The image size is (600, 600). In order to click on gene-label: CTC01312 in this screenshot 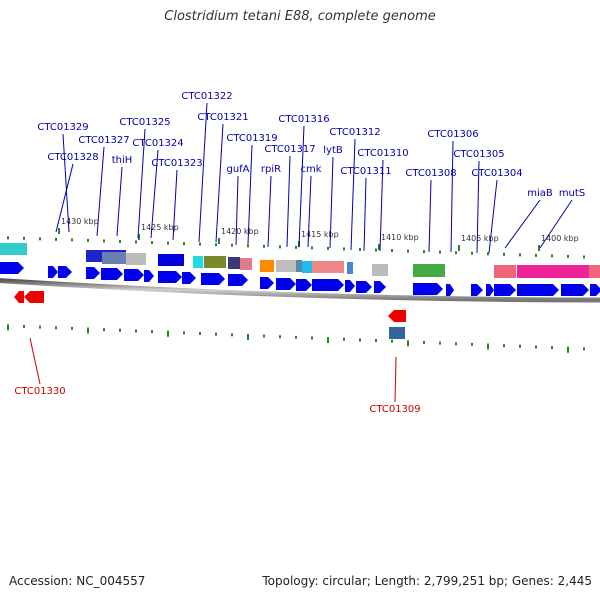, I will do `click(354, 132)`.